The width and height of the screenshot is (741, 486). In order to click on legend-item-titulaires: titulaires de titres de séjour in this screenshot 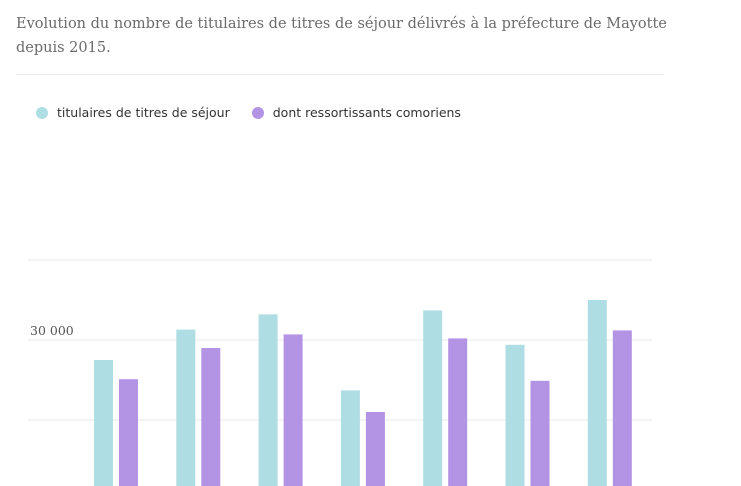, I will do `click(133, 112)`.